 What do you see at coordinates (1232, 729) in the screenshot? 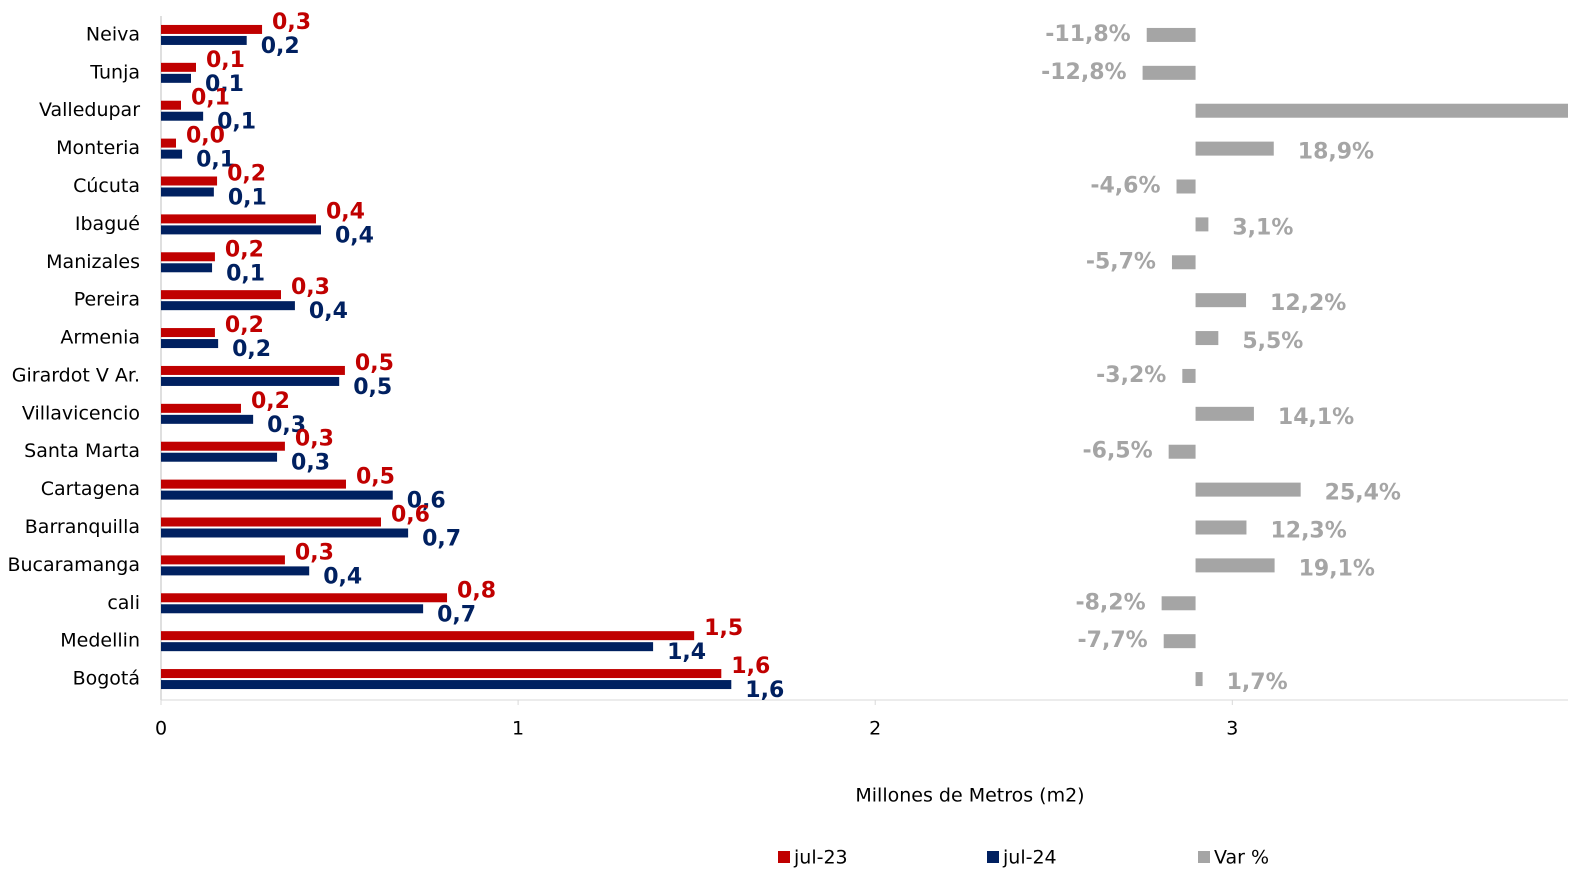
I see `x-tick-label: 3` at bounding box center [1232, 729].